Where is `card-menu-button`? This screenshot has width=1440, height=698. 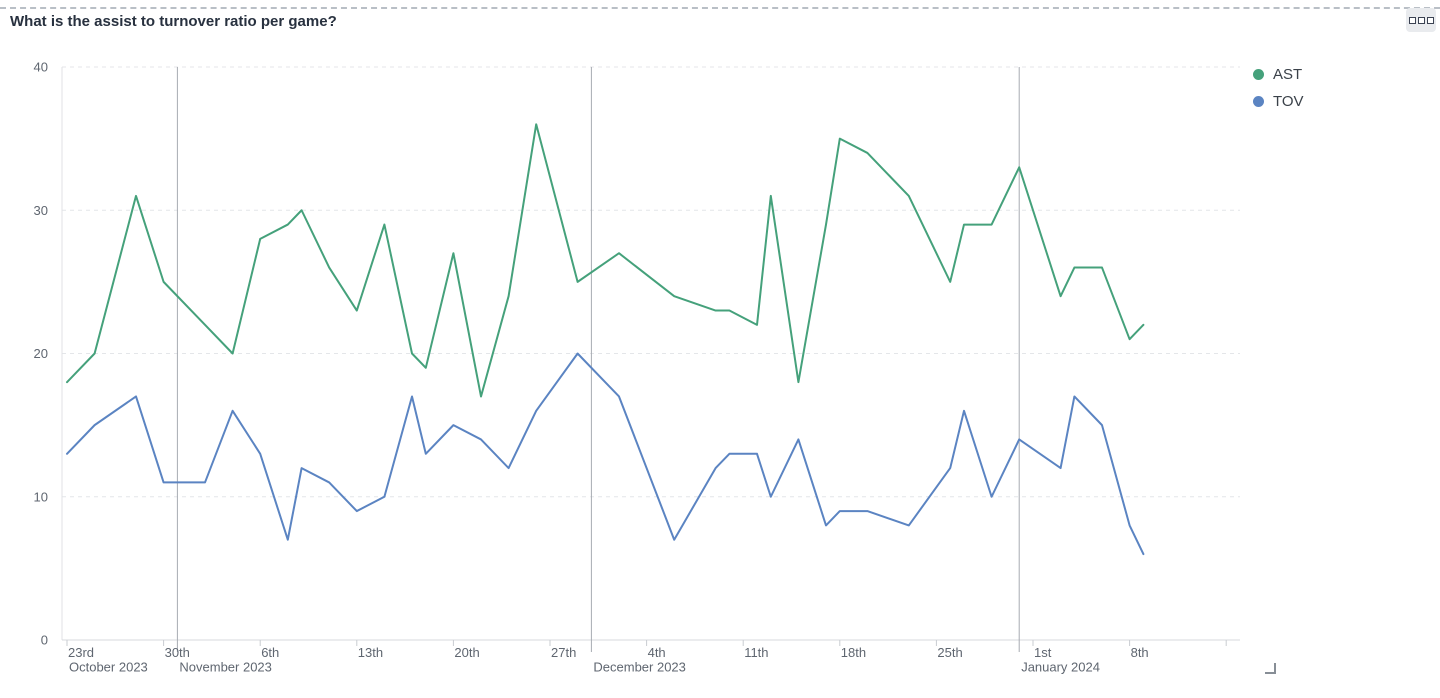
card-menu-button is located at coordinates (1421, 20).